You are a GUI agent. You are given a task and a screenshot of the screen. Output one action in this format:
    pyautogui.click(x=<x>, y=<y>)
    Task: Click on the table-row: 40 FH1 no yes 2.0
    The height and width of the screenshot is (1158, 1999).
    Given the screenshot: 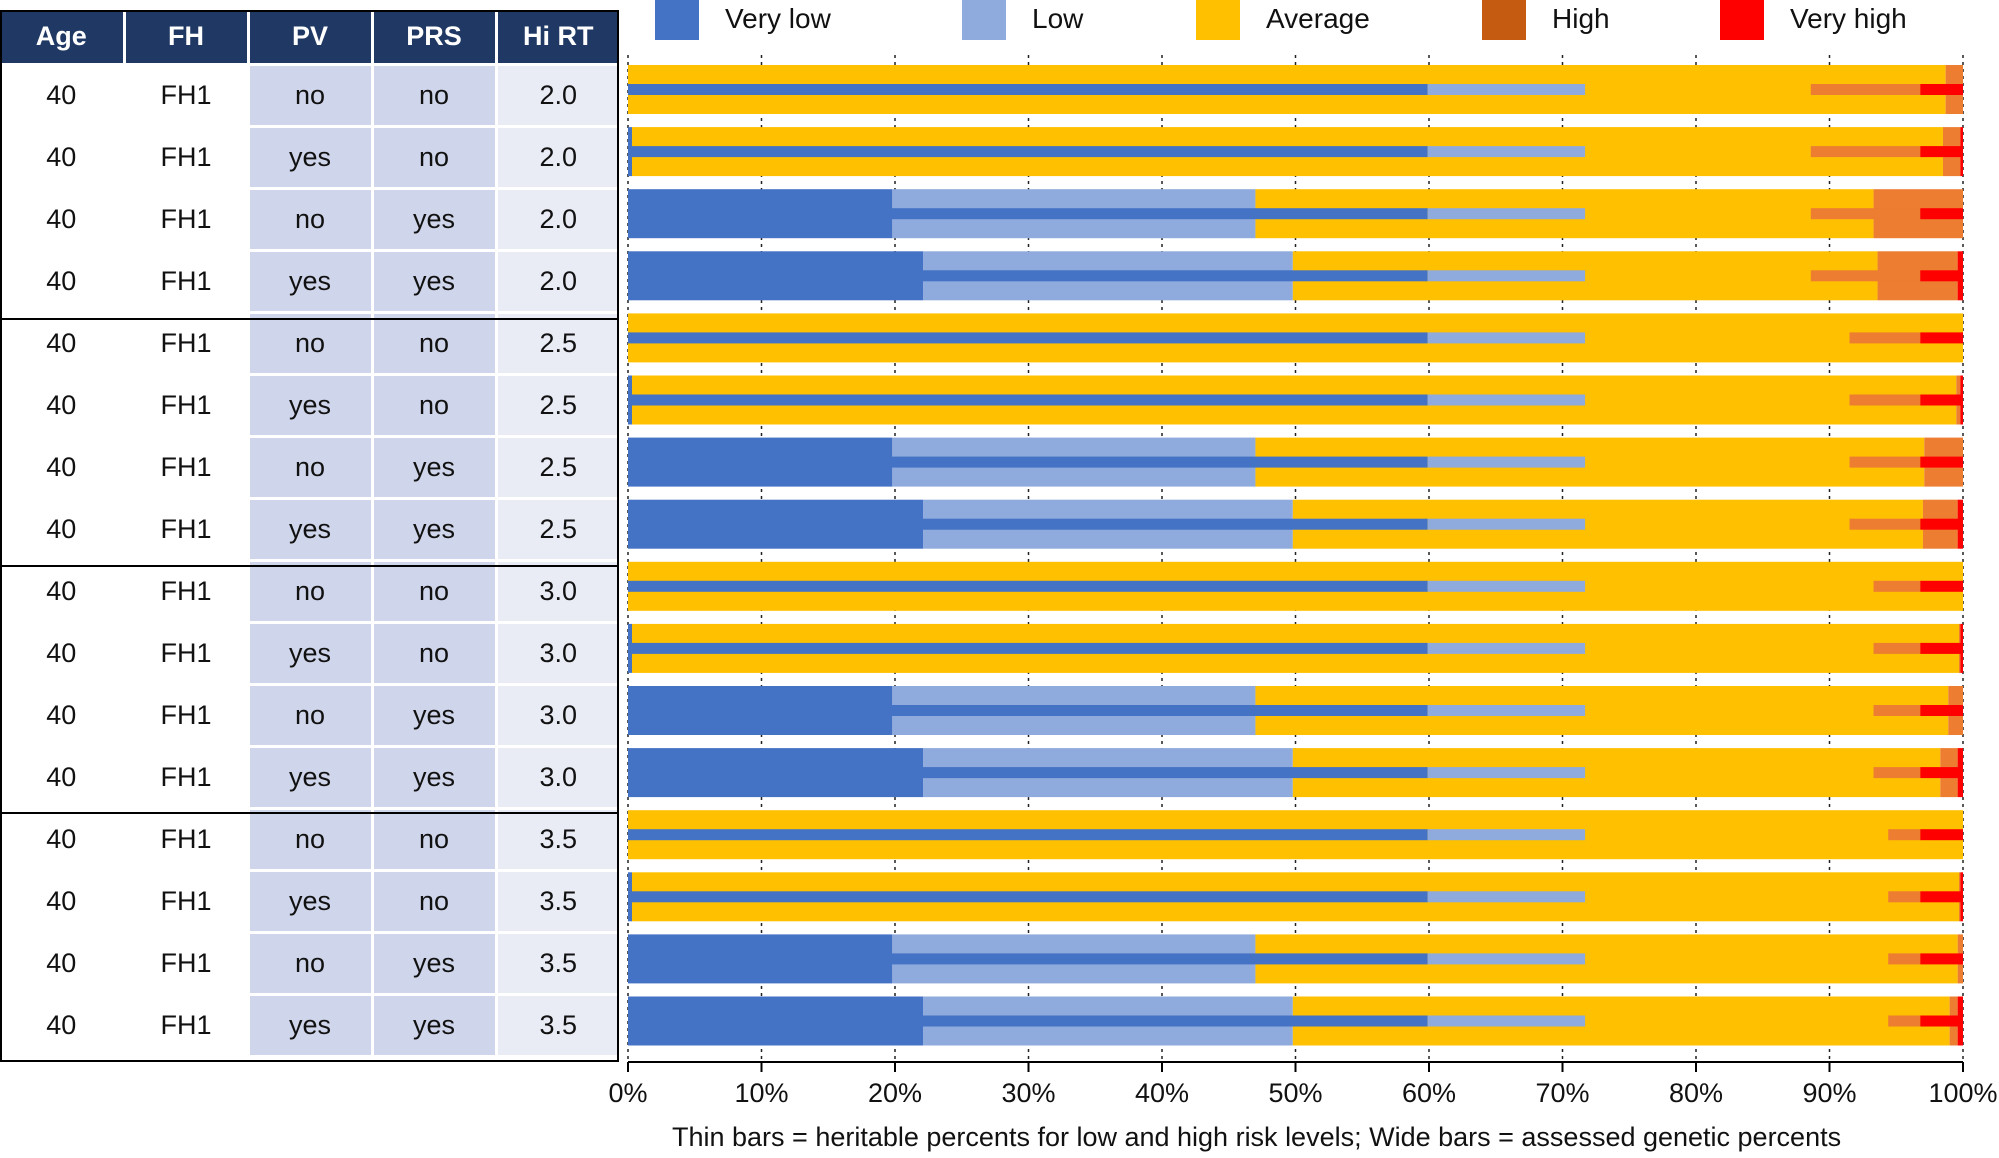 What is the action you would take?
    pyautogui.click(x=309, y=220)
    